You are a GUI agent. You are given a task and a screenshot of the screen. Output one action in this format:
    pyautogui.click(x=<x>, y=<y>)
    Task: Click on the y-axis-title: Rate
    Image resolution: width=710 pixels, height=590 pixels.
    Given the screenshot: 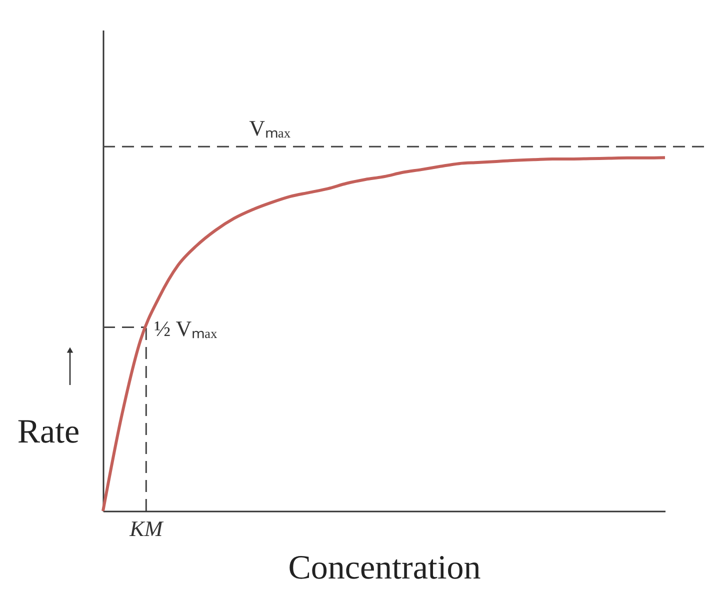 What is the action you would take?
    pyautogui.click(x=48, y=432)
    